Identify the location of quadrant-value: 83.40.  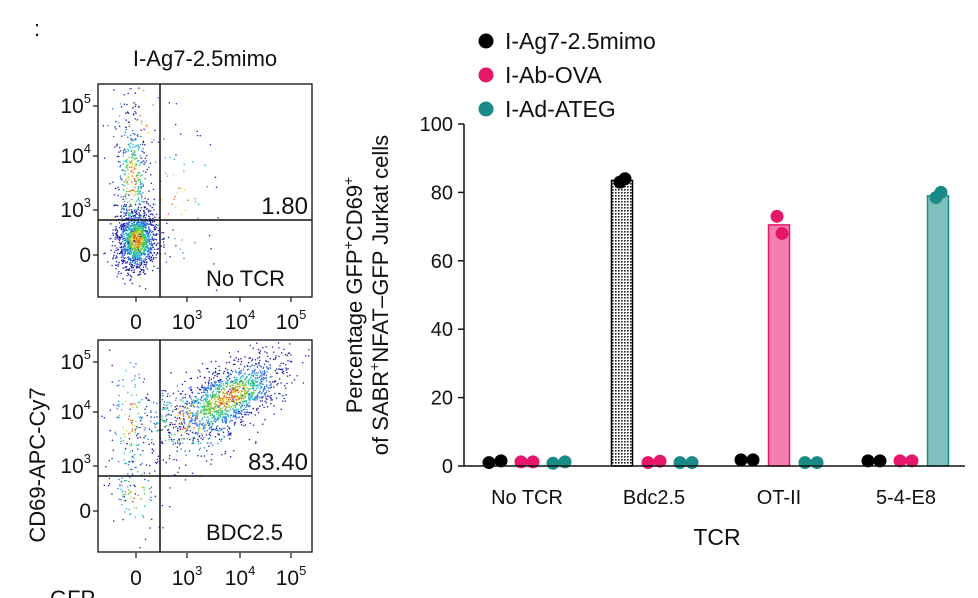
(278, 462).